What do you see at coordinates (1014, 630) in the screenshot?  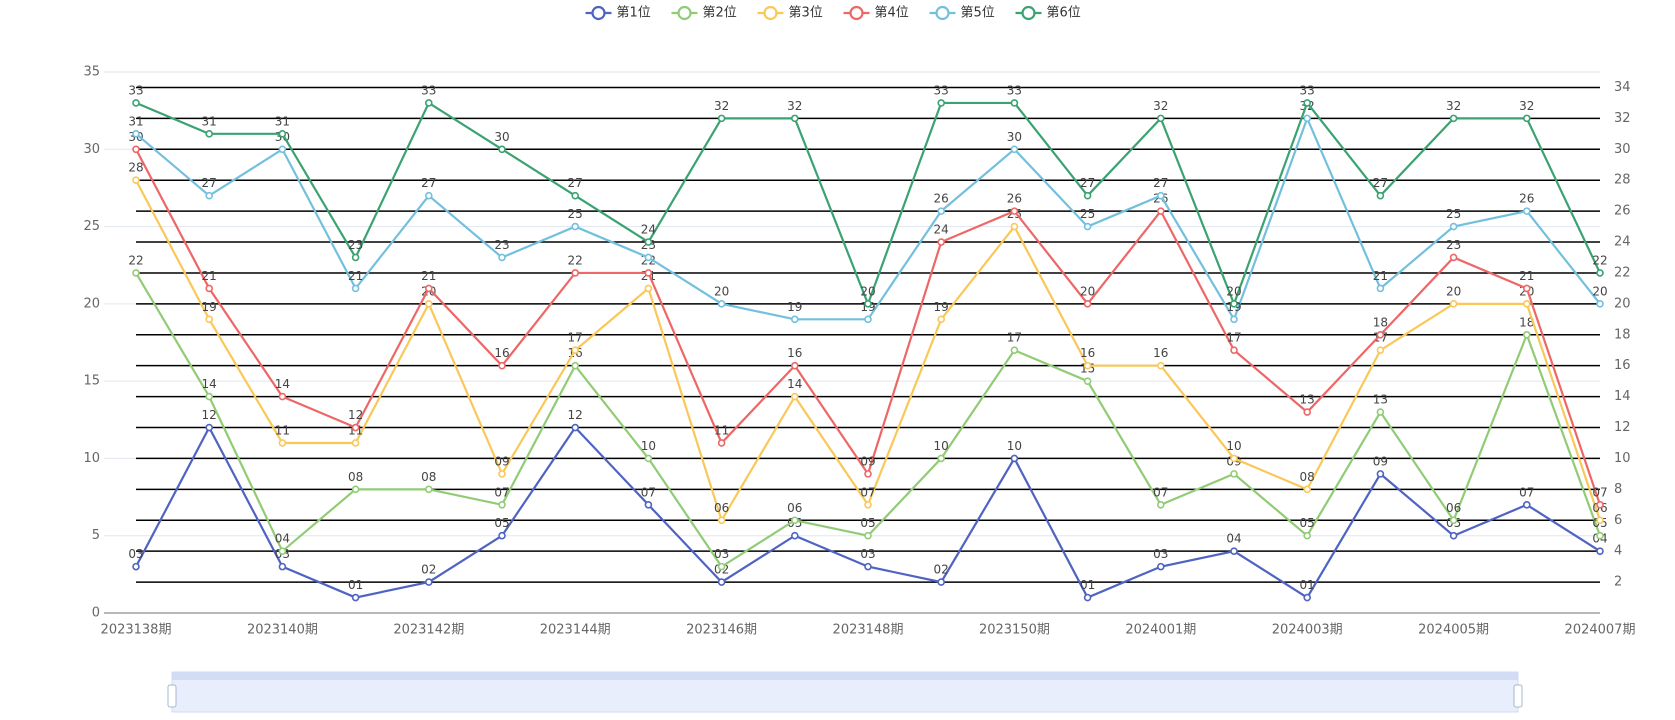 I see `x-tick-label: 2023150期` at bounding box center [1014, 630].